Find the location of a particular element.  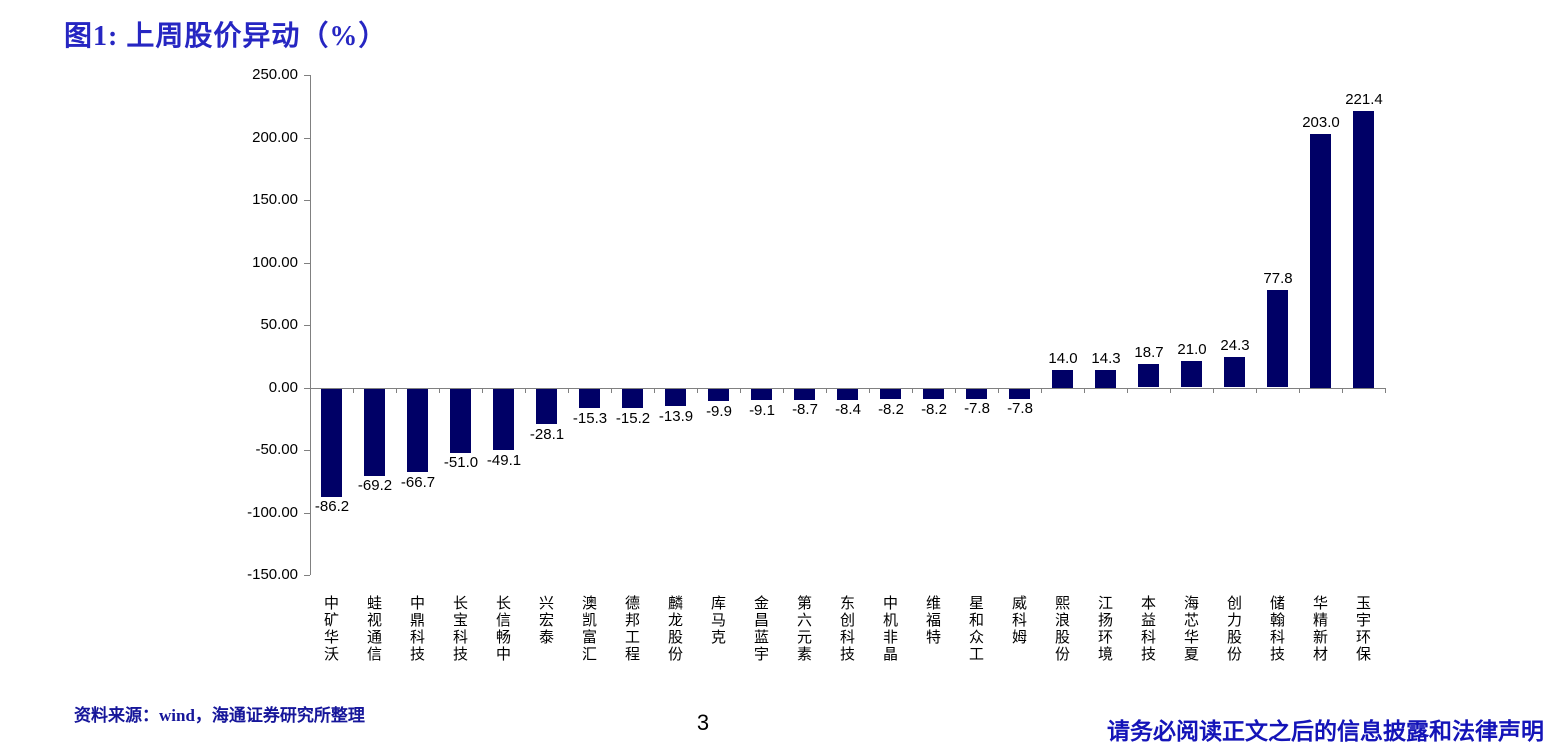

bar-value-label: -8.2 is located at coordinates (934, 409).